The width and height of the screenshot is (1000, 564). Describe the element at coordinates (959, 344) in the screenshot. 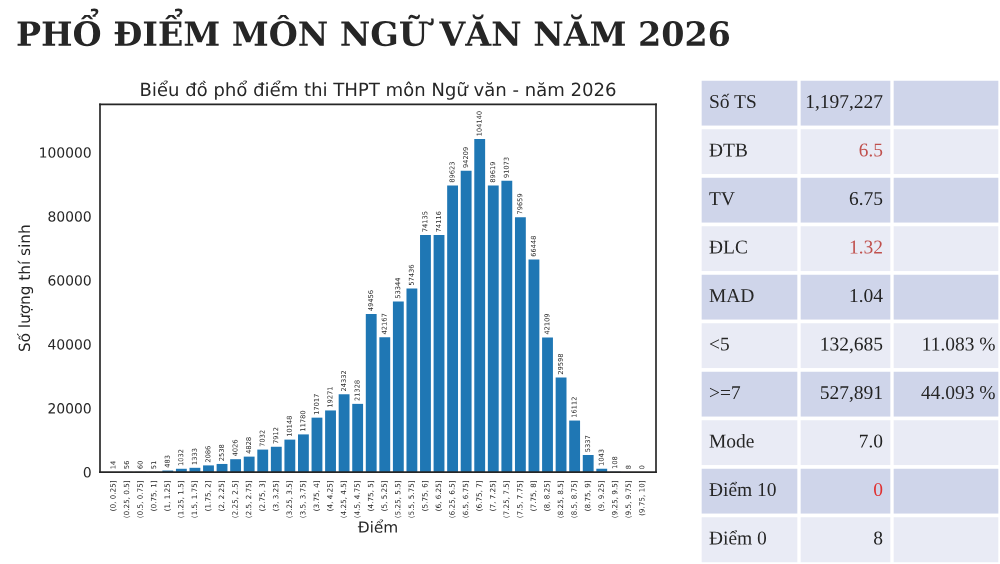

I see `text: 11.083 %` at that location.